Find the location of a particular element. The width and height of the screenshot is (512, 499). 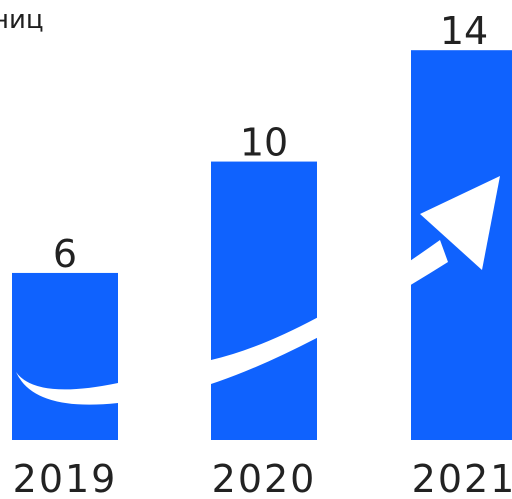

value-label-2021: 14 is located at coordinates (464, 31).